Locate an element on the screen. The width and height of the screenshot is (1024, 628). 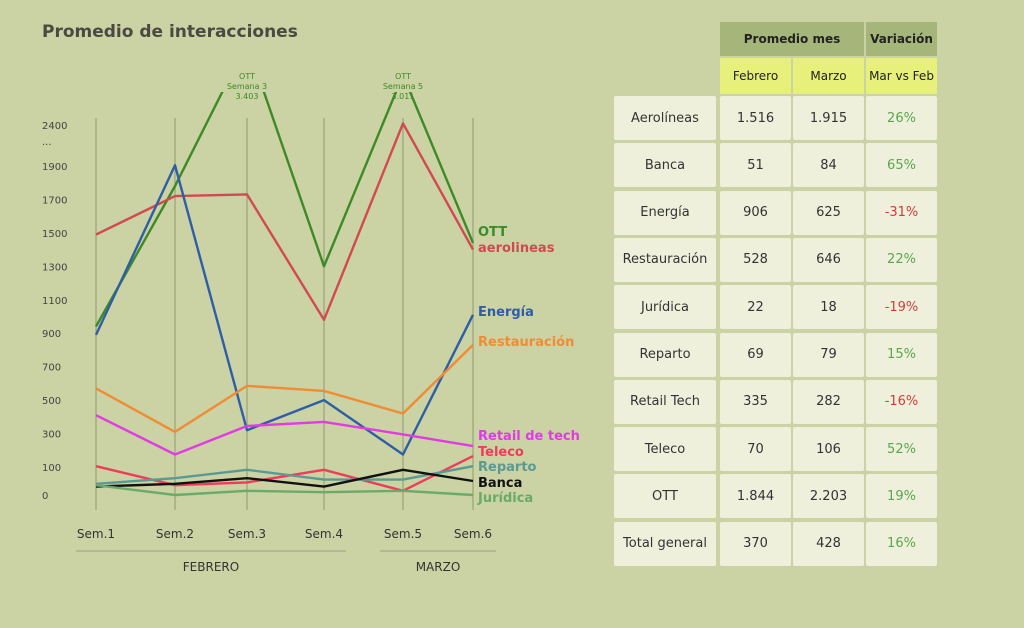
table-cell-label: Jurídica is located at coordinates (665, 307).